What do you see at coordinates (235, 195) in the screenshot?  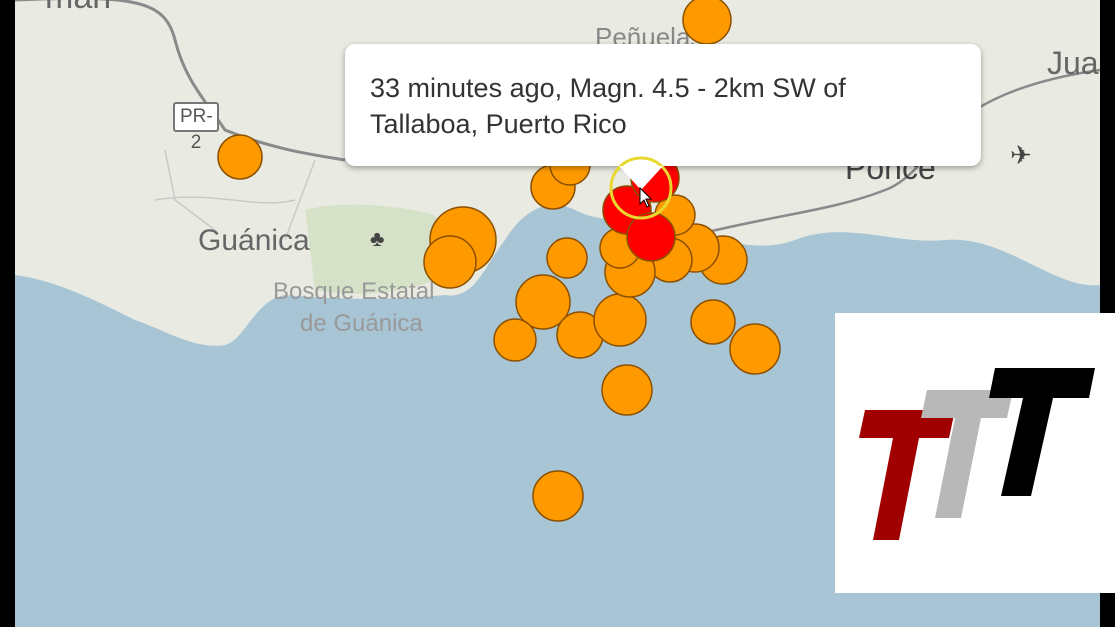 I see `minor-road` at bounding box center [235, 195].